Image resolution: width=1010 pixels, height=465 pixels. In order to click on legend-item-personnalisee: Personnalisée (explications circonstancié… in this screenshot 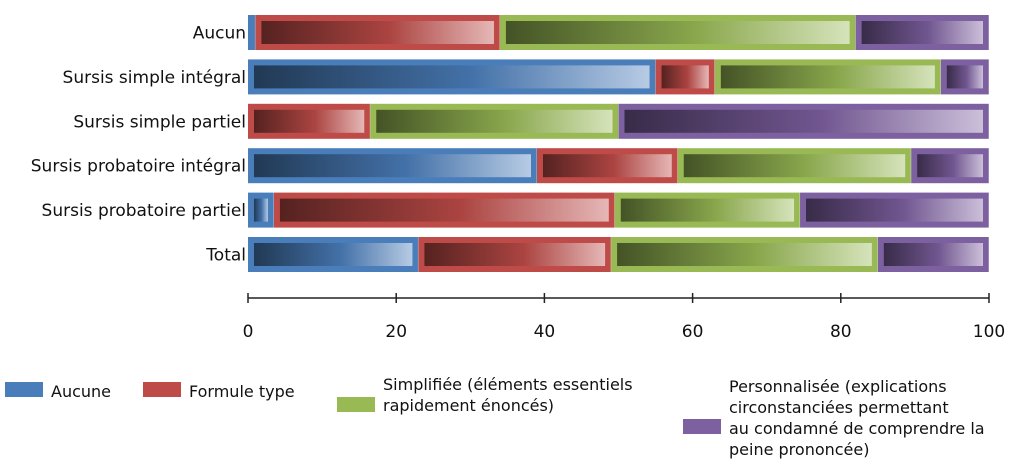, I will do `click(834, 418)`.